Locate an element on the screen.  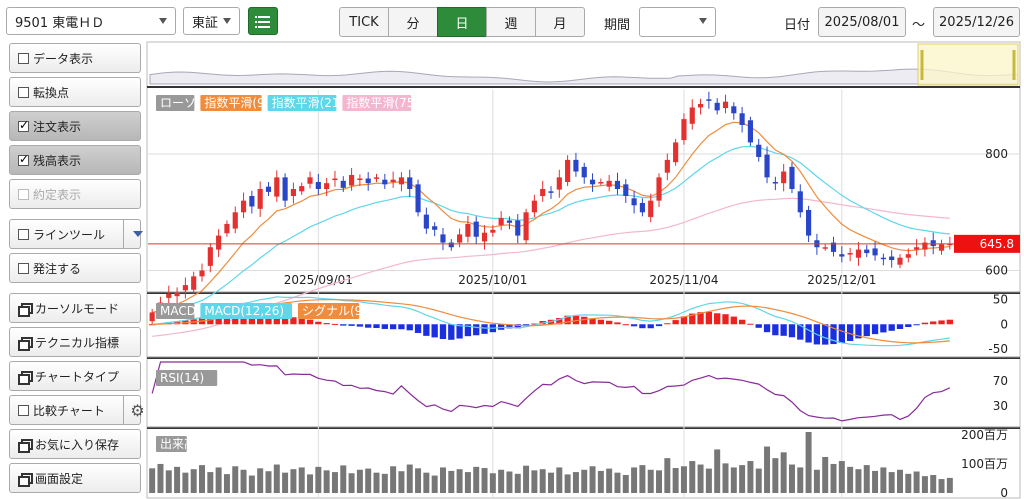
sidebar-item-1: 転換点 is located at coordinates (75, 92).